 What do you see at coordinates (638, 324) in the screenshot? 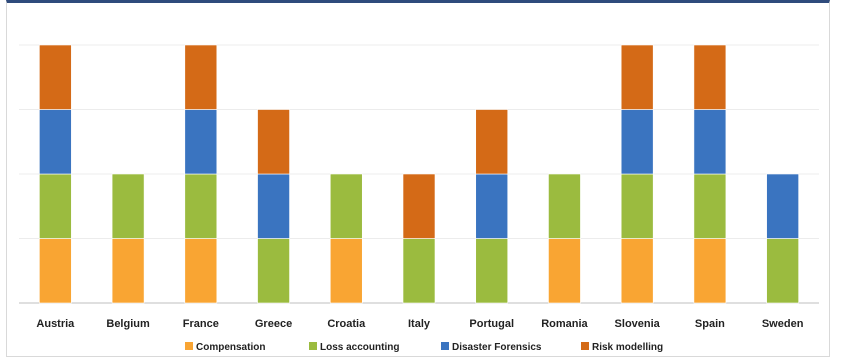
I see `x-tick-label: Slovenia` at bounding box center [638, 324].